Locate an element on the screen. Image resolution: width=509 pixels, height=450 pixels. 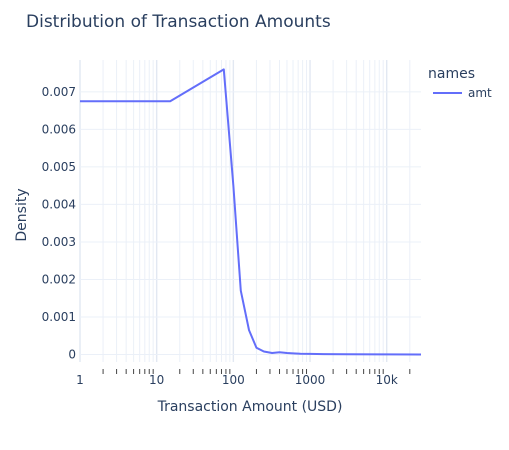
x-tick-label: 100 is located at coordinates (233, 380).